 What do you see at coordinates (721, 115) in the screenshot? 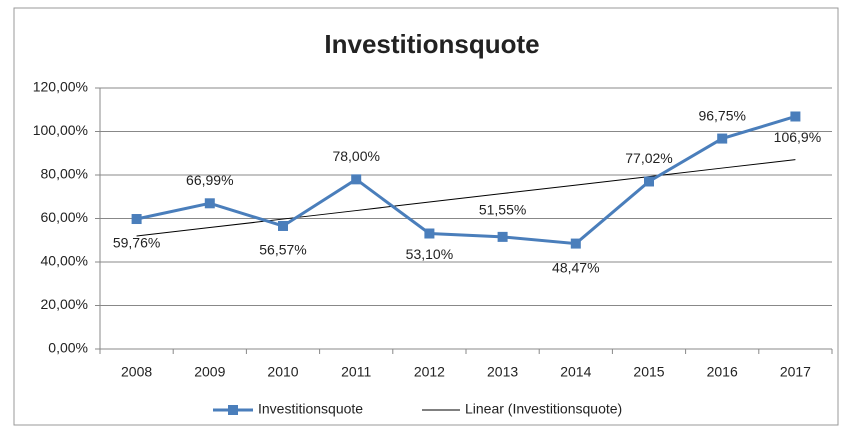
I see `data-label: 96,75%` at bounding box center [721, 115].